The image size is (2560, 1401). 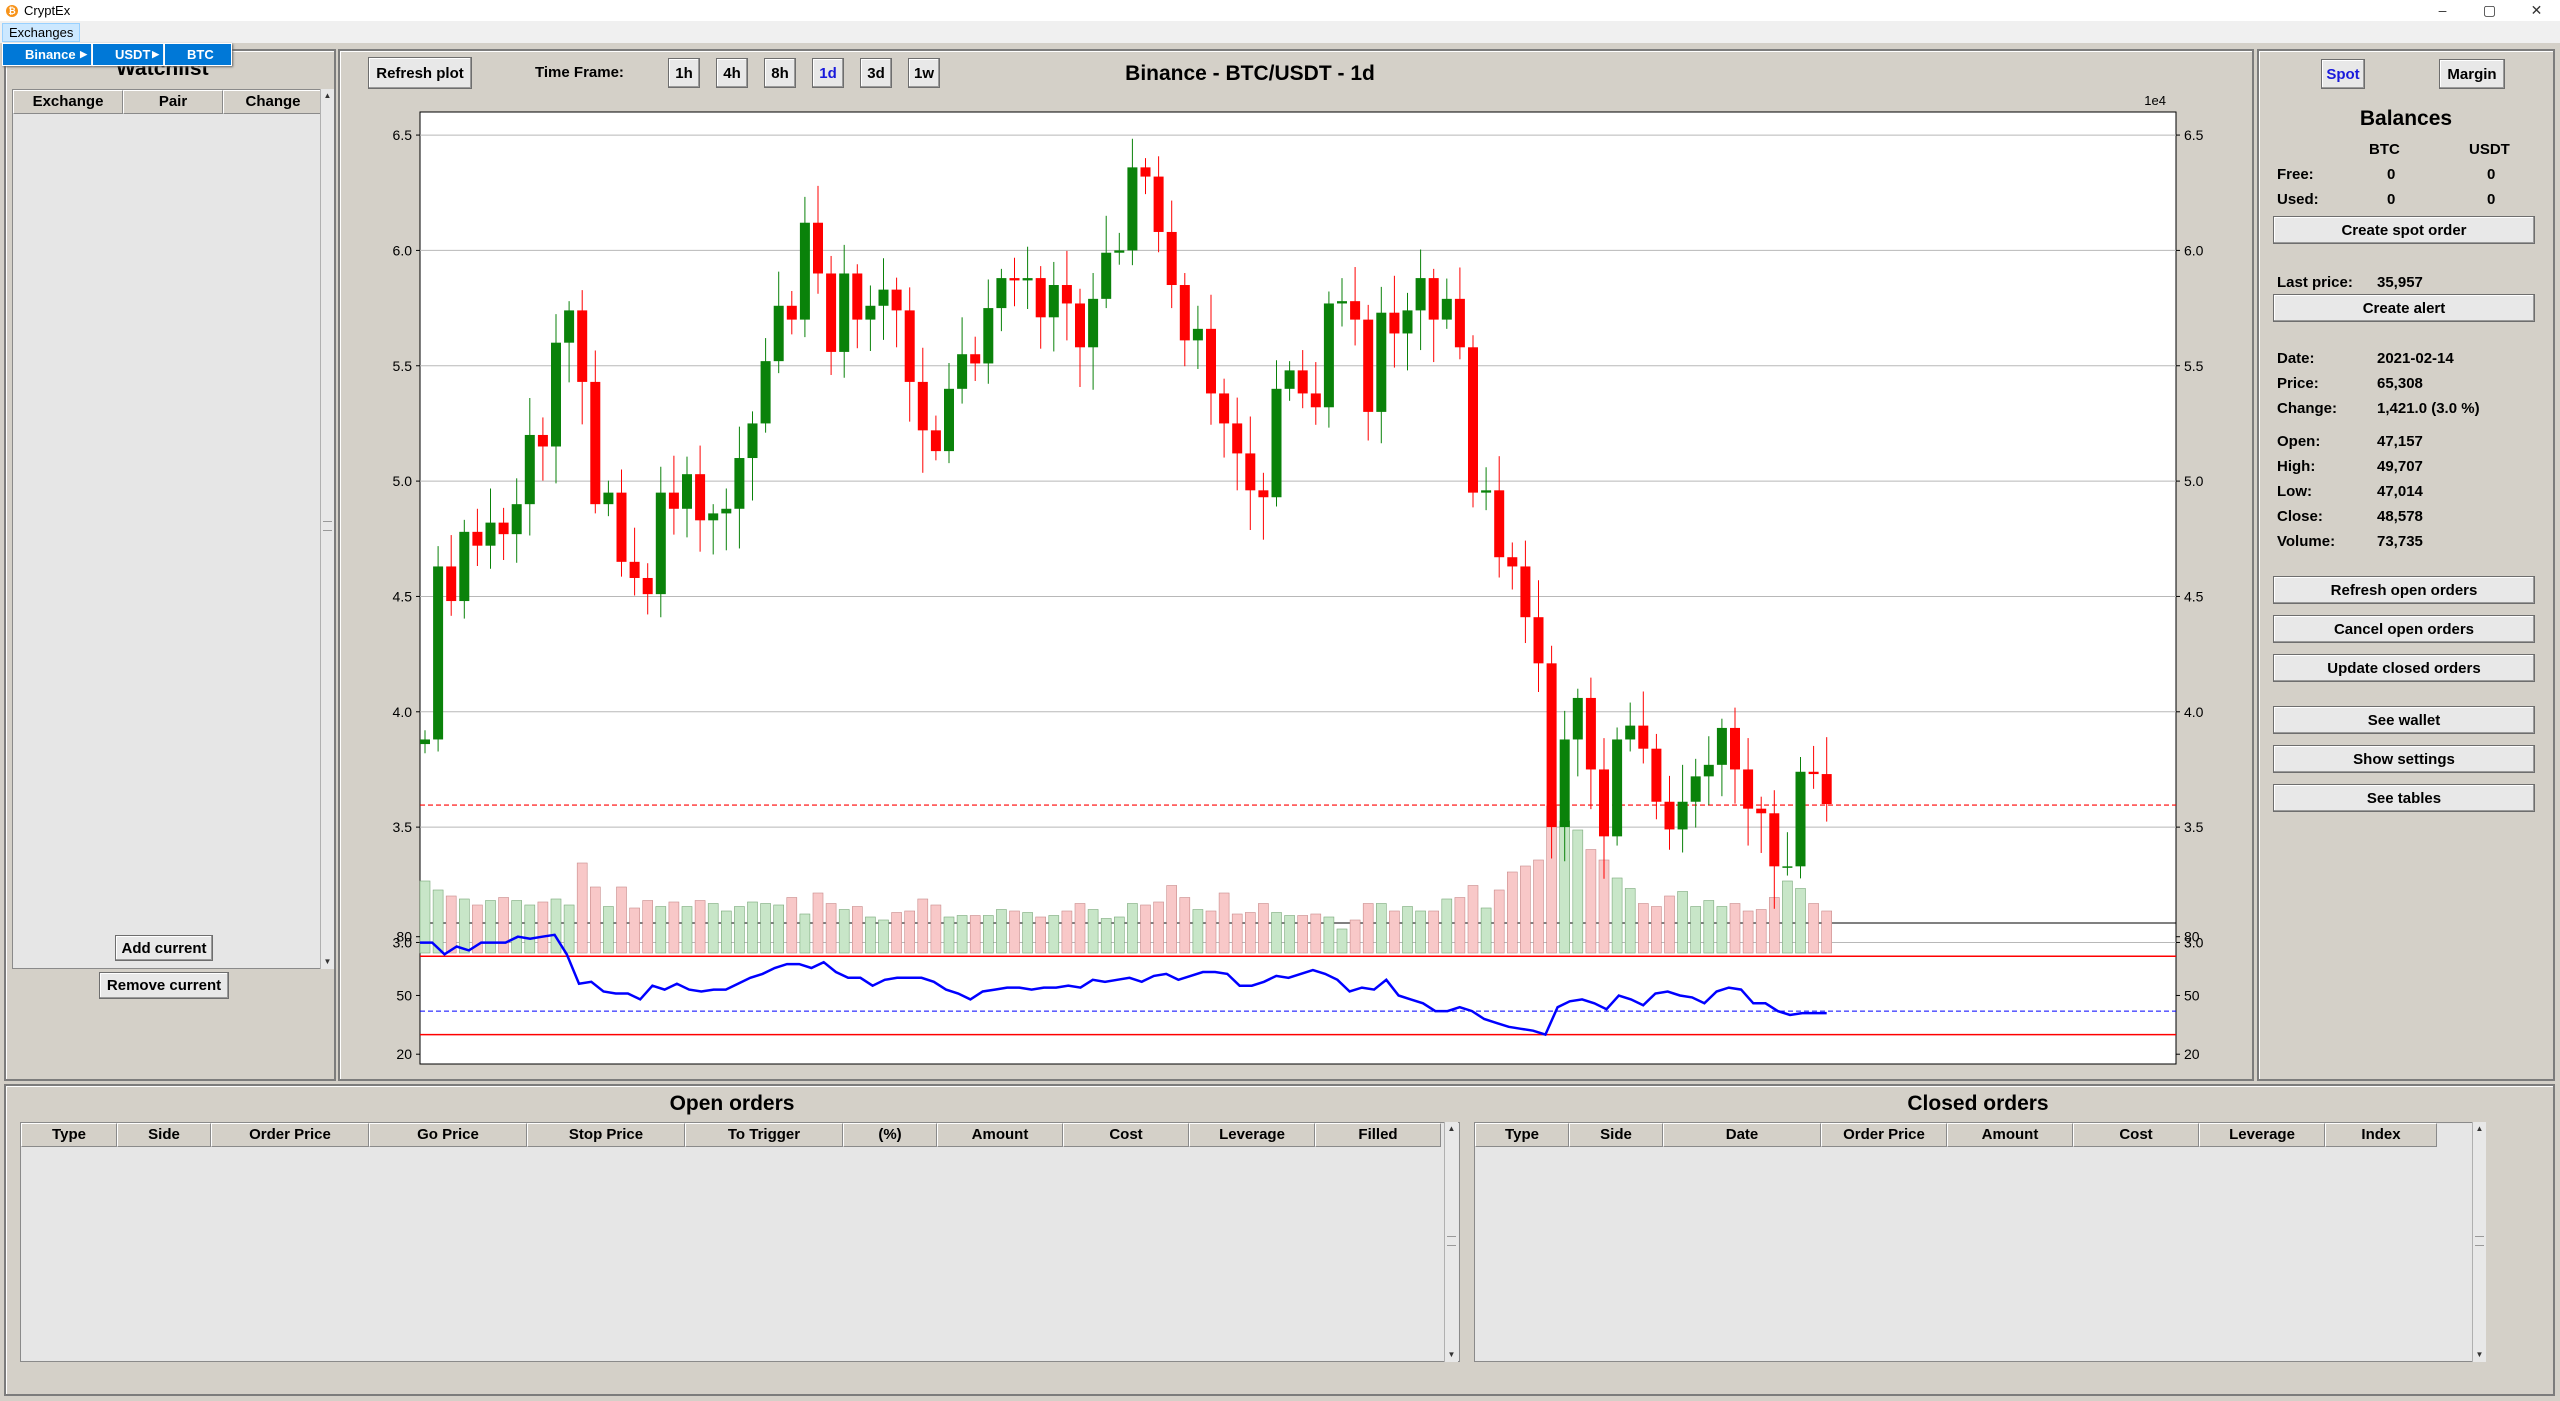 What do you see at coordinates (1000, 1135) in the screenshot?
I see `open-col-amount: Amount` at bounding box center [1000, 1135].